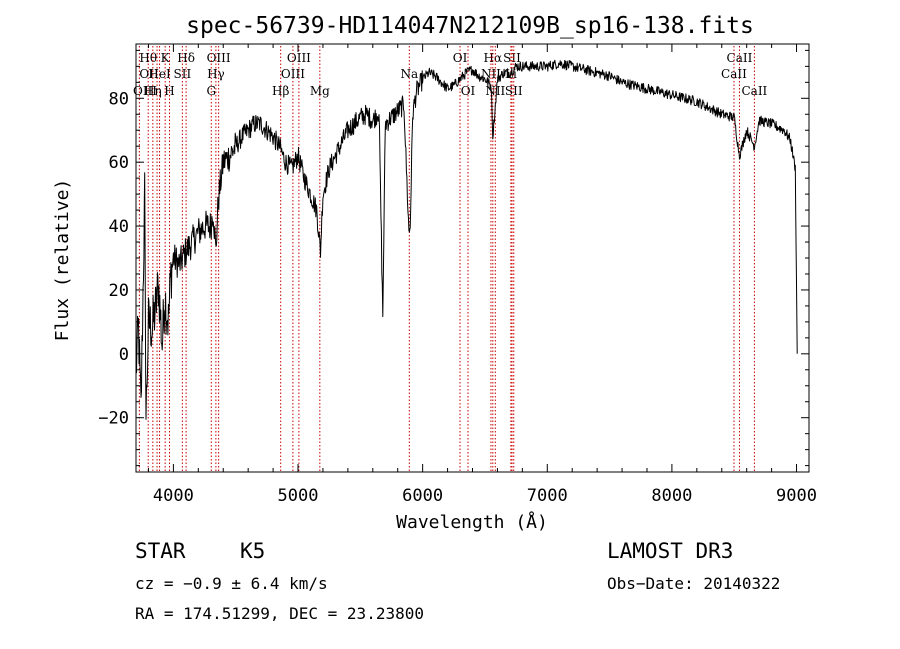 The image size is (900, 649). What do you see at coordinates (119, 227) in the screenshot?
I see `y-tick-label: 40` at bounding box center [119, 227].